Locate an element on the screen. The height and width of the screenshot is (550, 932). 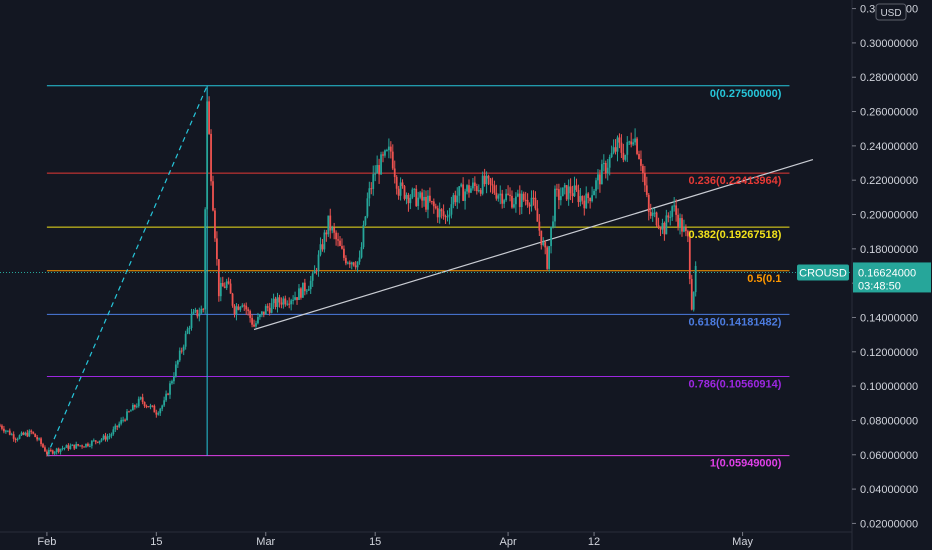
time-axis: Feb 15 Mar 15 Apr 12 May is located at coordinates (426, 539).